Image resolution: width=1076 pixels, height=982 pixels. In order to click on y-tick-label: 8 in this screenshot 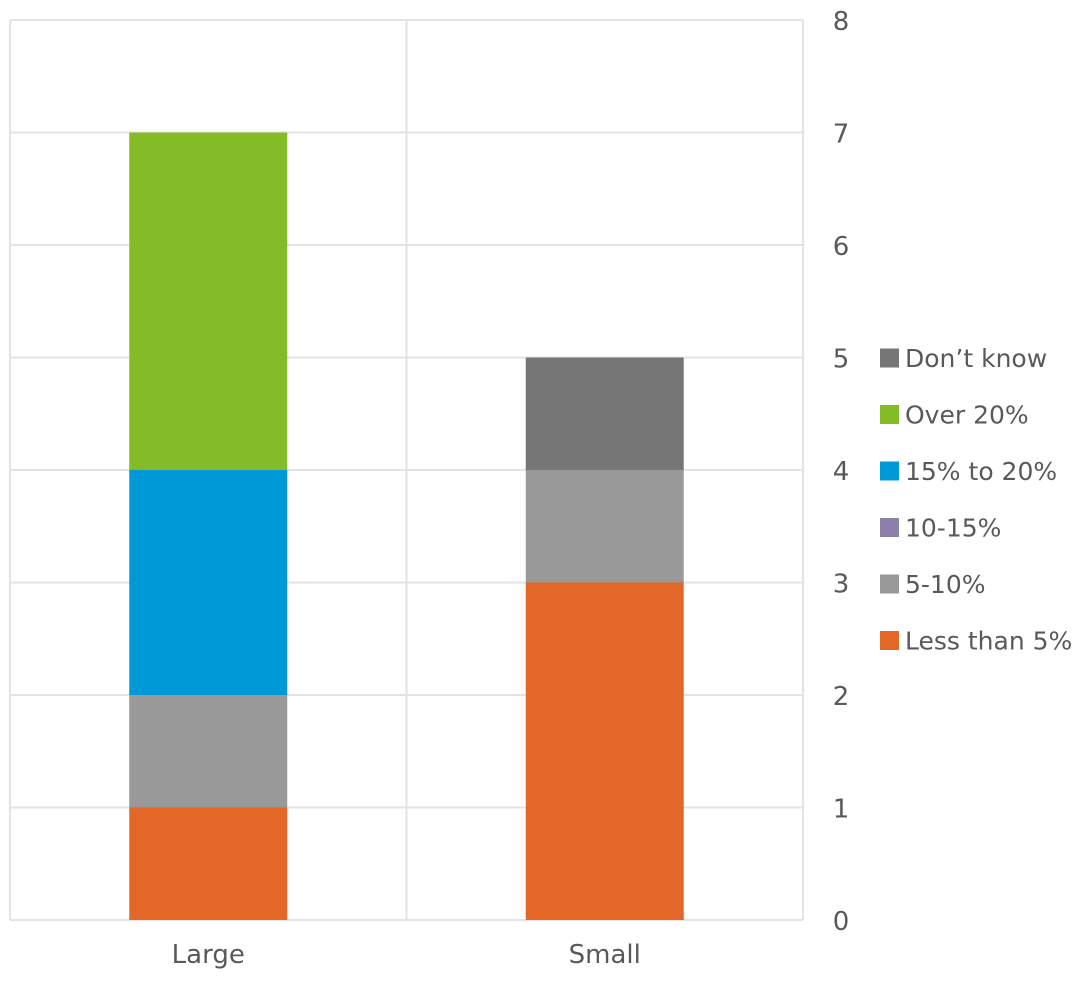, I will do `click(841, 22)`.